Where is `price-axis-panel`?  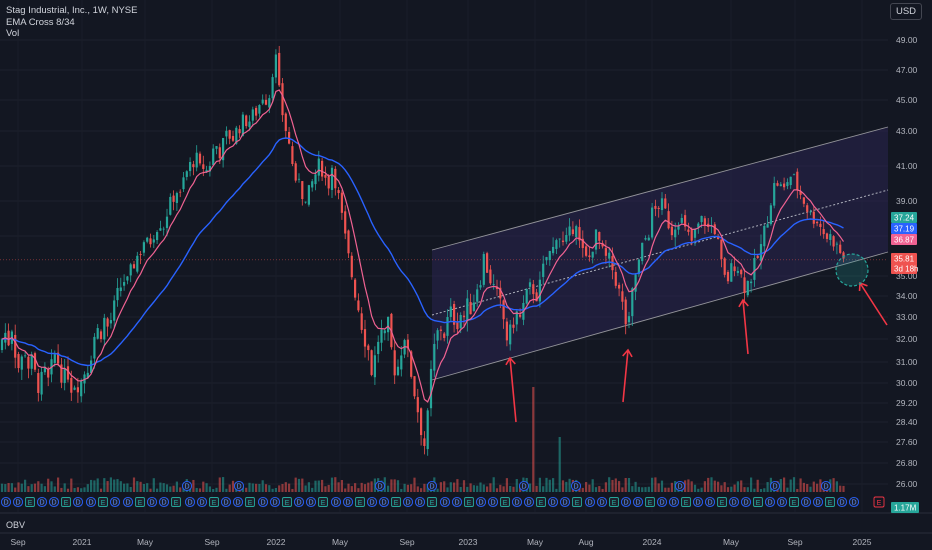 price-axis-panel is located at coordinates (911, 275).